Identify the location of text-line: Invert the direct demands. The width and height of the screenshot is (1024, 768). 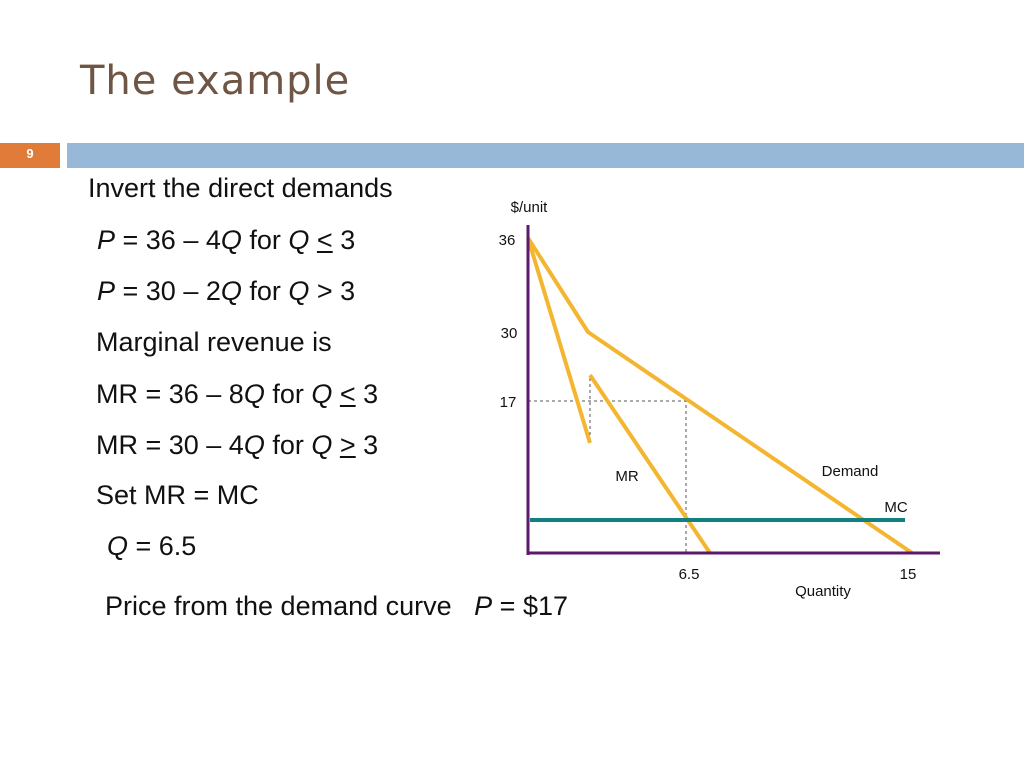
(240, 188).